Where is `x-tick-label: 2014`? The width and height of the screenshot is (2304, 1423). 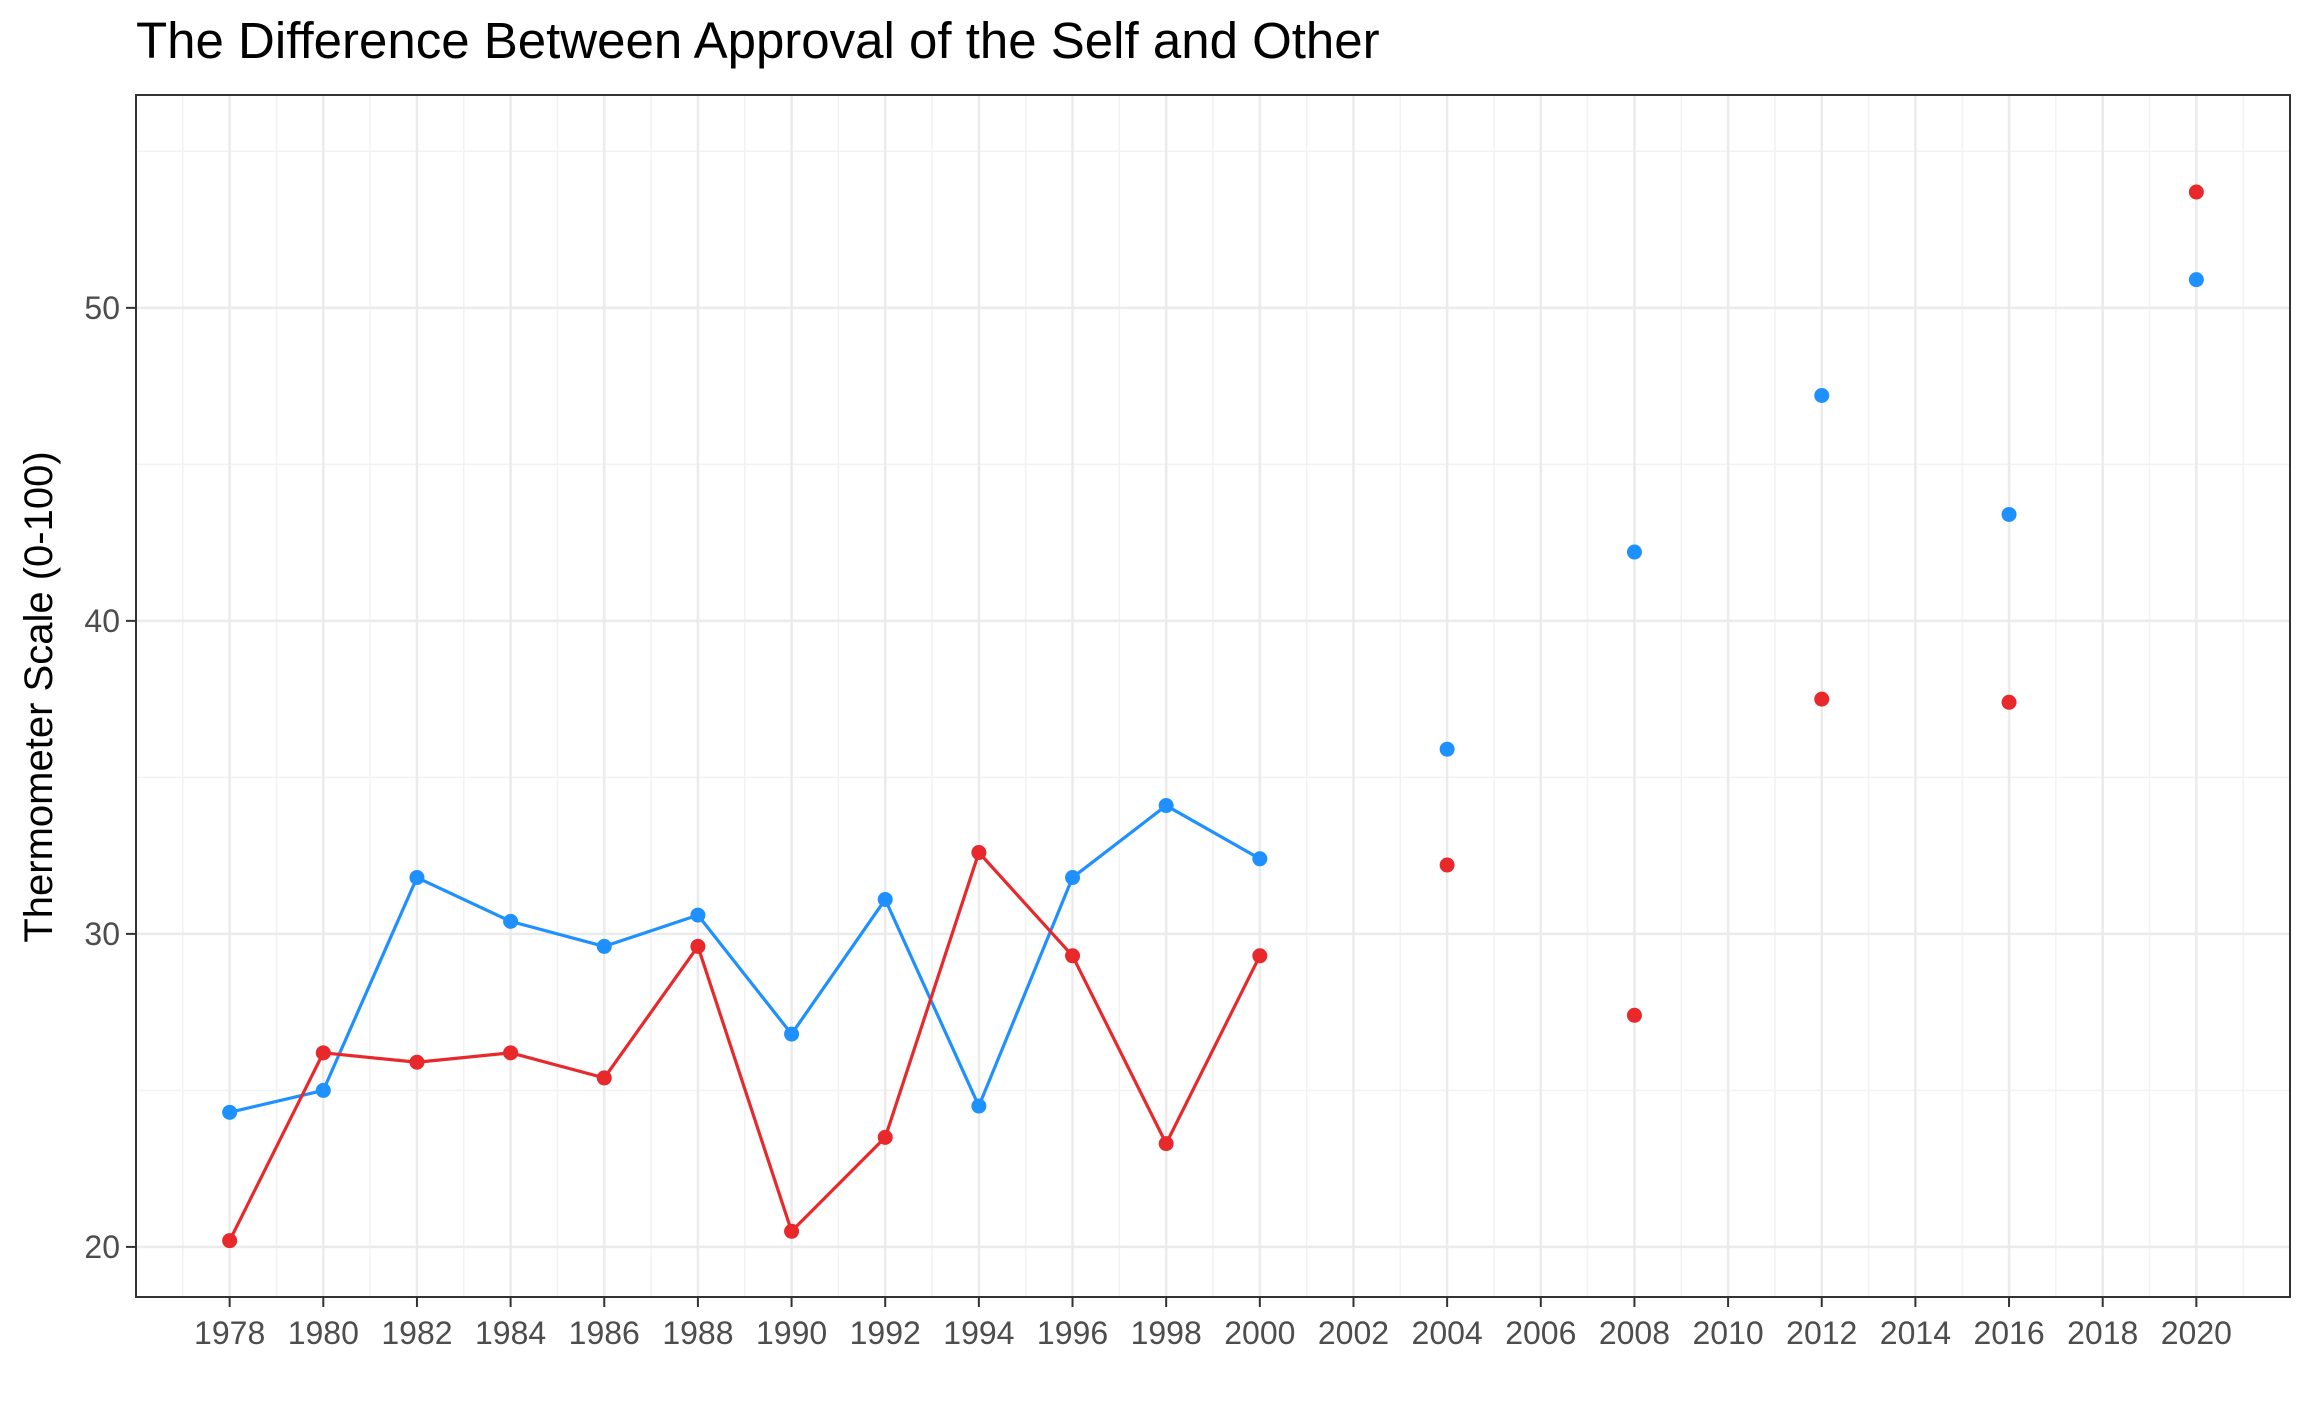 x-tick-label: 2014 is located at coordinates (1915, 1333).